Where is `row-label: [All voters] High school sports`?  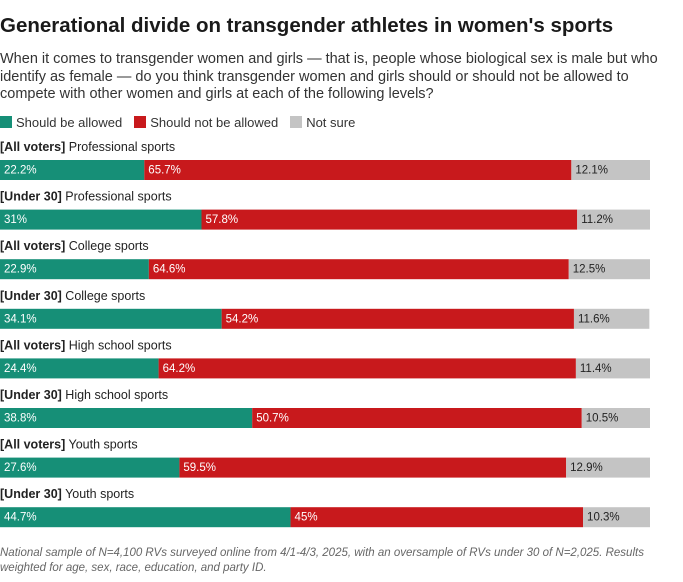
row-label: [All voters] High school sports is located at coordinates (86, 345).